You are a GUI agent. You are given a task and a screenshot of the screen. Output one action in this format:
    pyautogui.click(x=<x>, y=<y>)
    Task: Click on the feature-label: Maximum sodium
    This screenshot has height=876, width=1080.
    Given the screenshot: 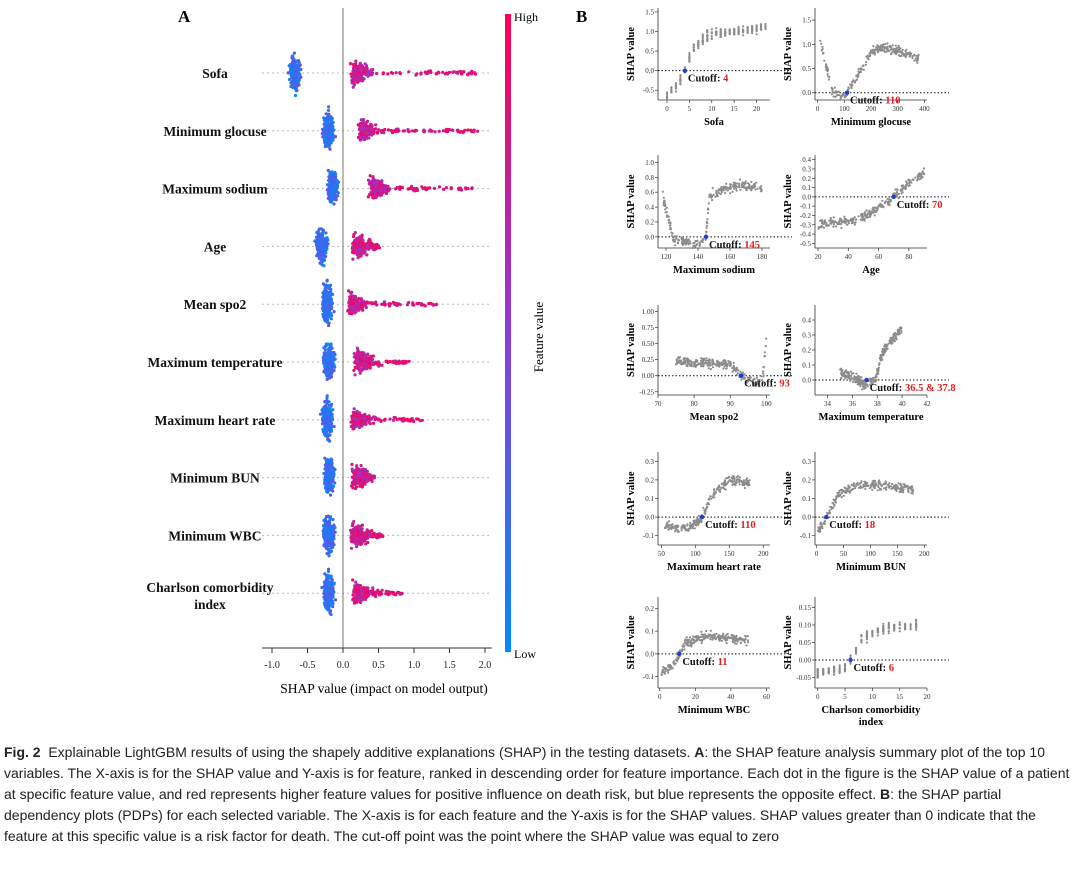 What is the action you would take?
    pyautogui.click(x=215, y=189)
    